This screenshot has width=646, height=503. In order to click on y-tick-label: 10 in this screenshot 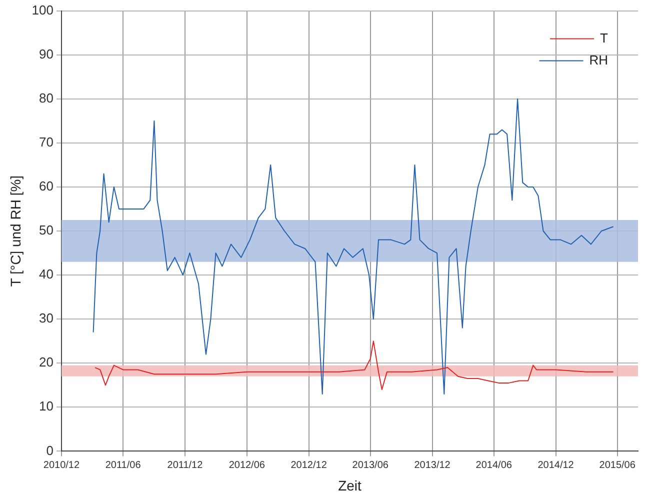, I will do `click(46, 406)`.